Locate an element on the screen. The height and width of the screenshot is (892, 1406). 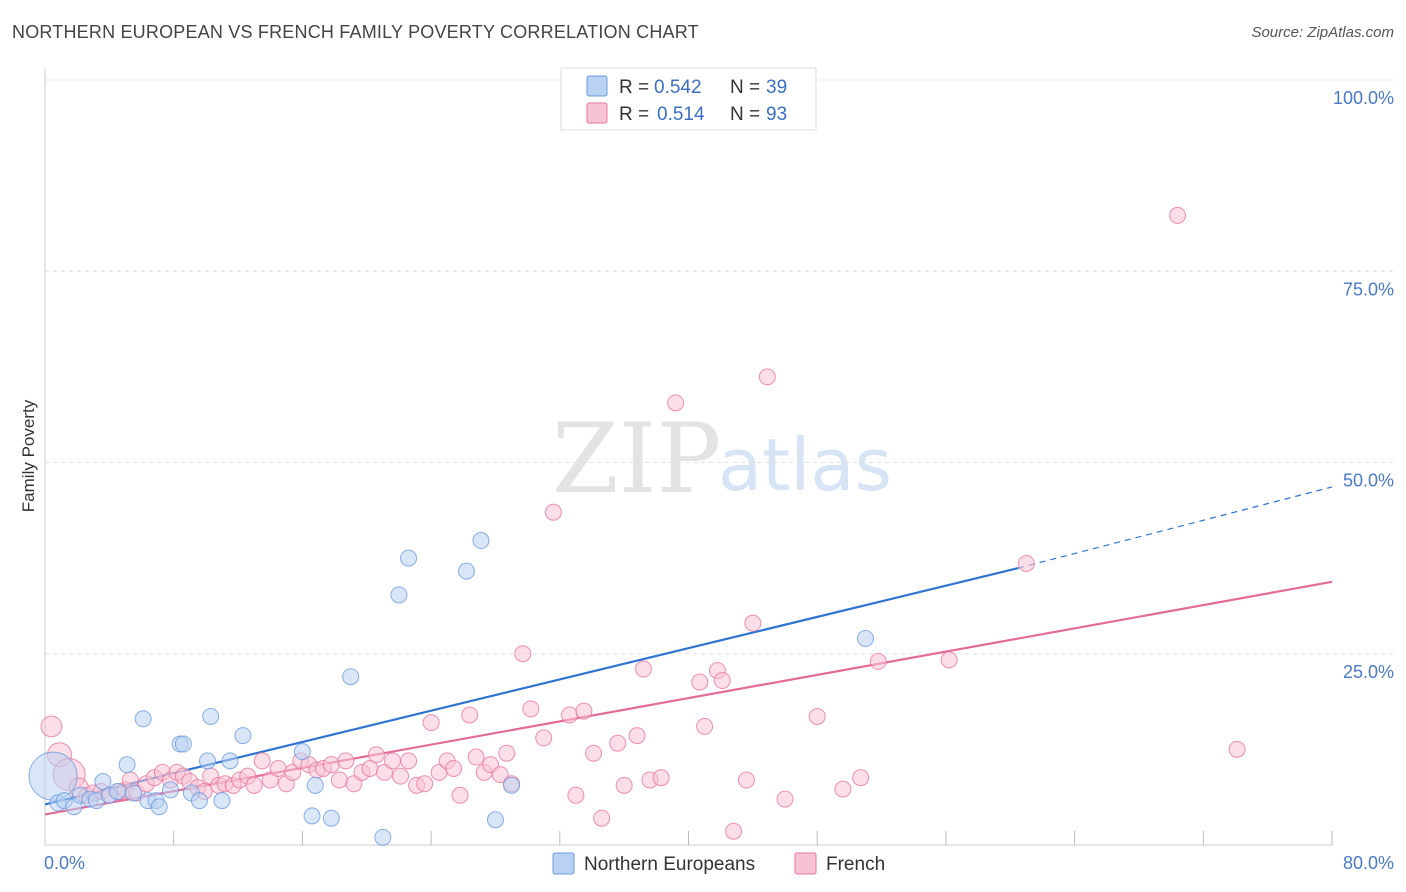
trend-line-extrapolated is located at coordinates (1175, 527).